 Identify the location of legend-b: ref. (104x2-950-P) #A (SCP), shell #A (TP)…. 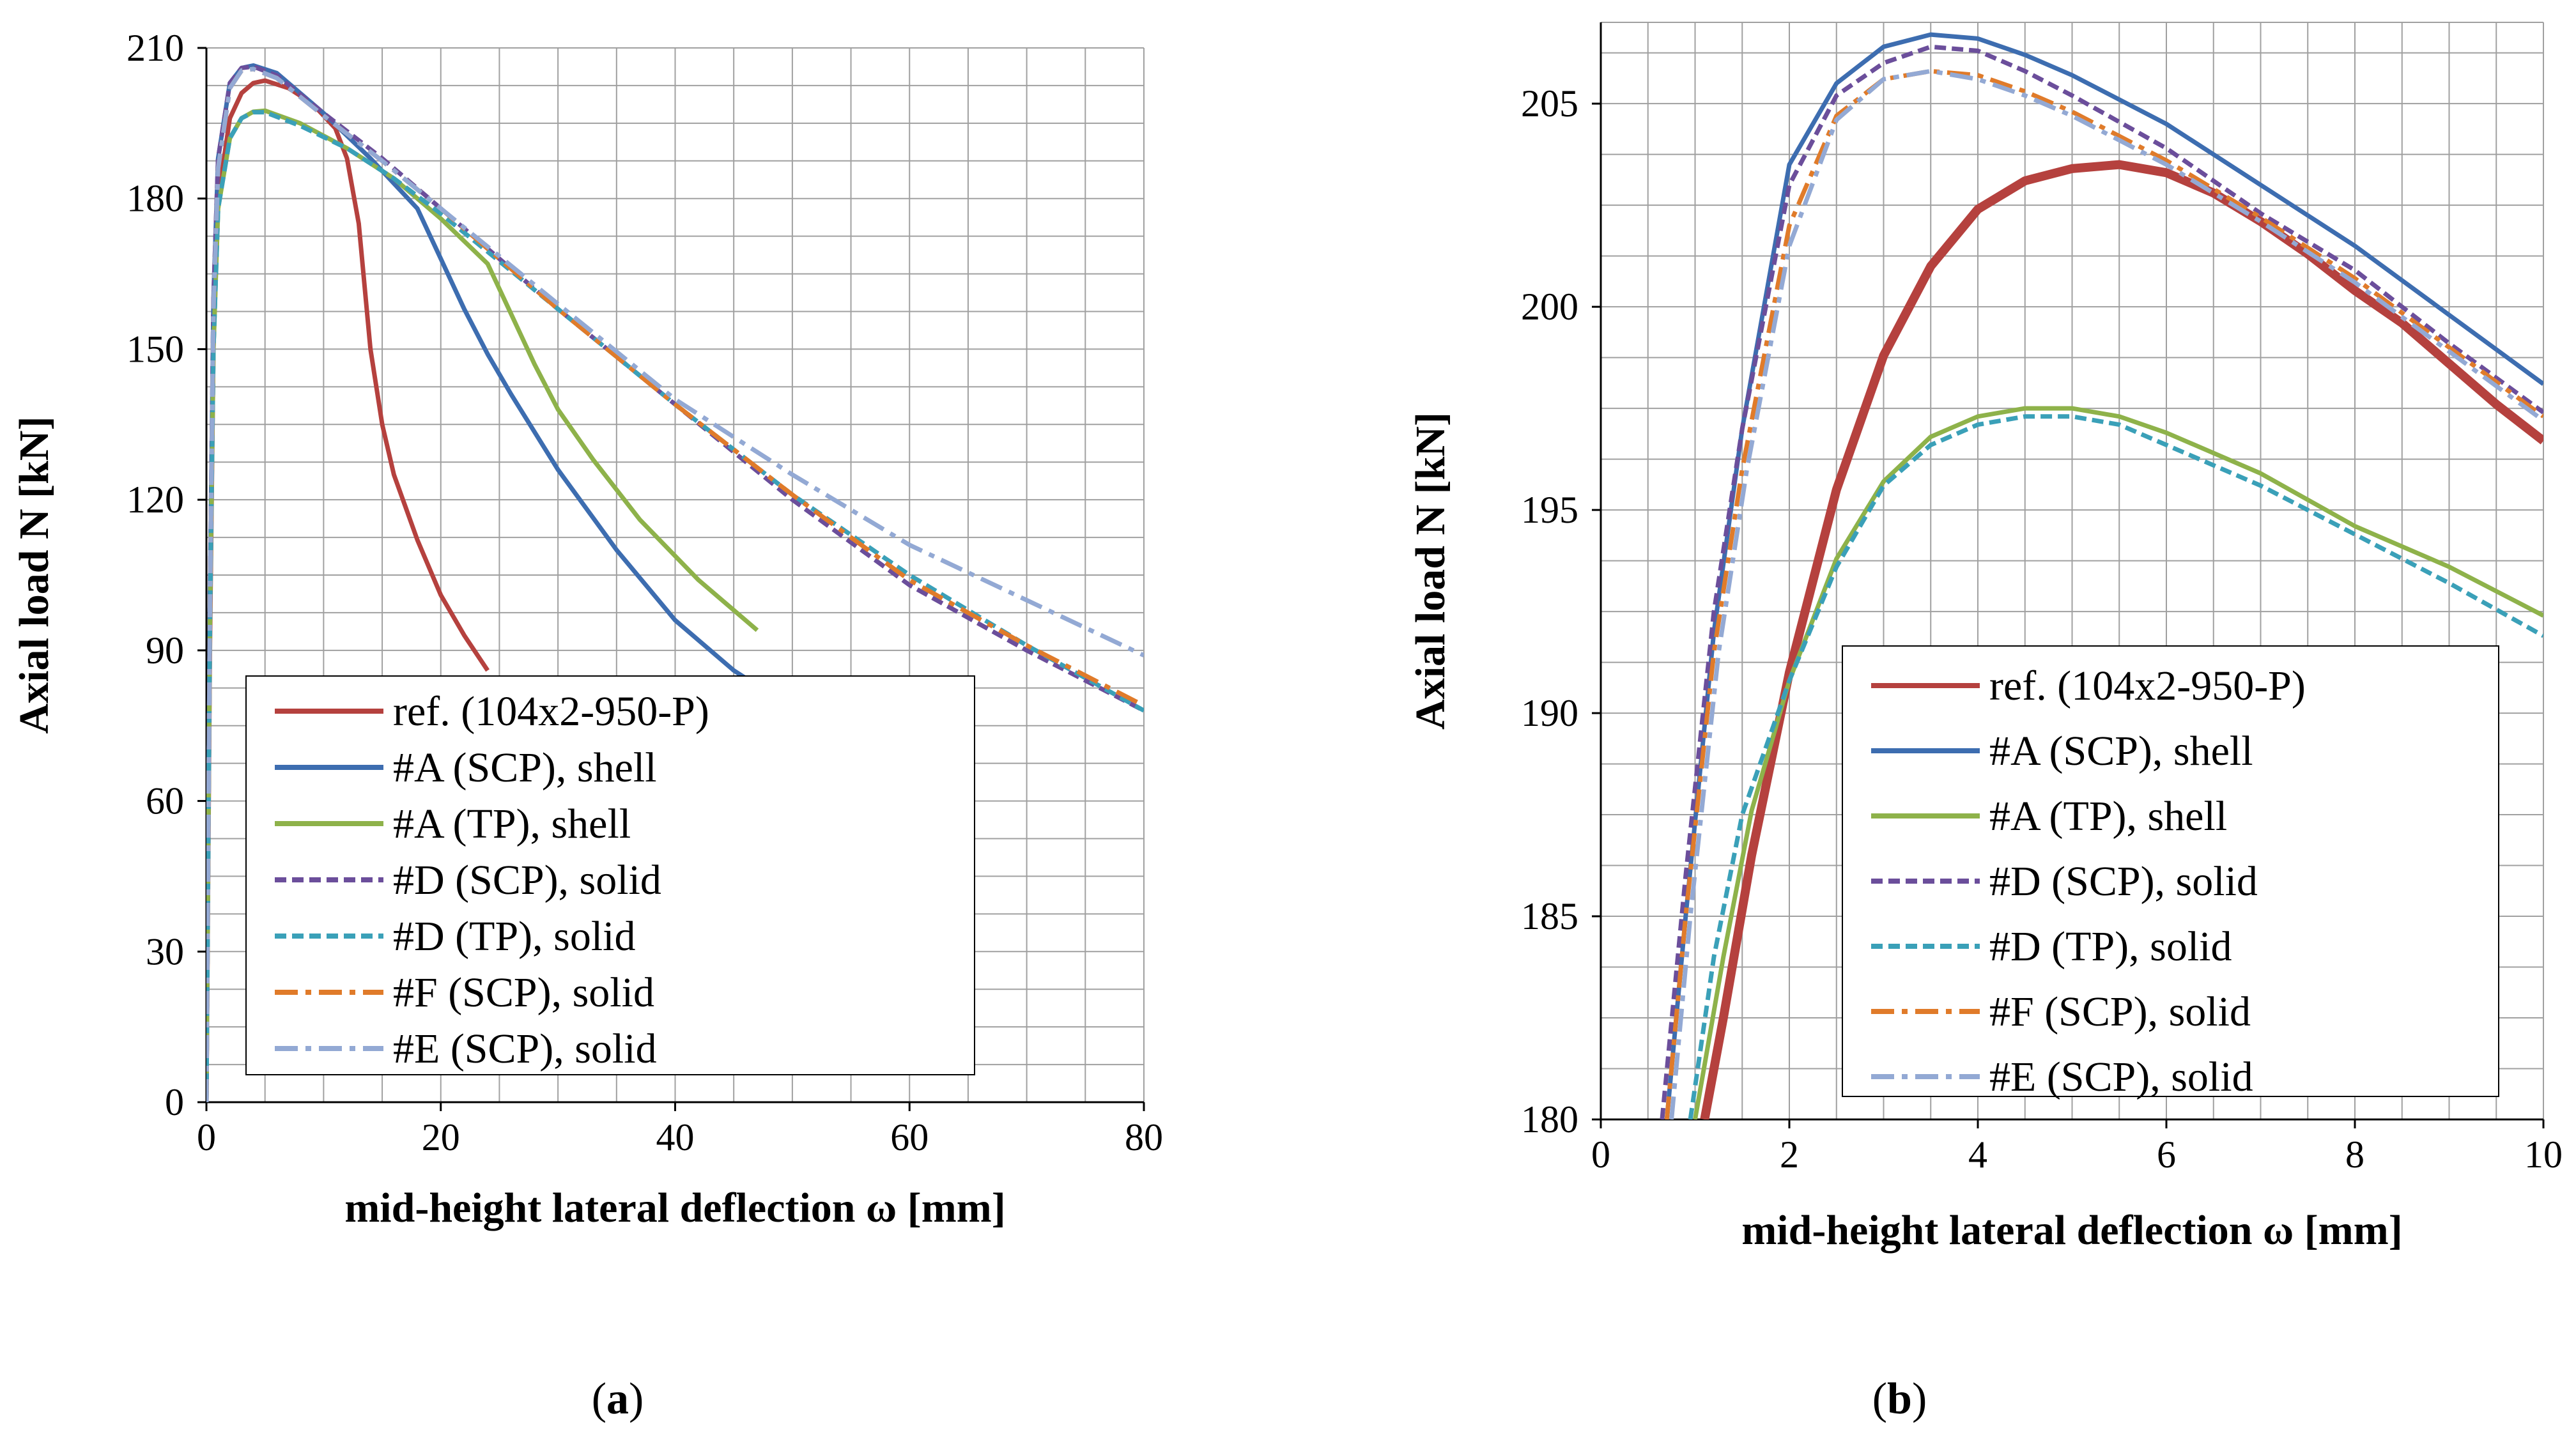
(2170, 872).